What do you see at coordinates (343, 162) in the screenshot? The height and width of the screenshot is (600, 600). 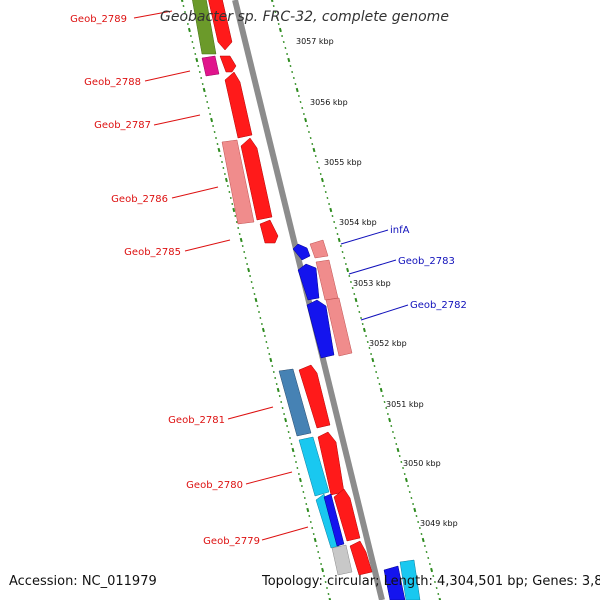 I see `scale-label: 3055 kbp` at bounding box center [343, 162].